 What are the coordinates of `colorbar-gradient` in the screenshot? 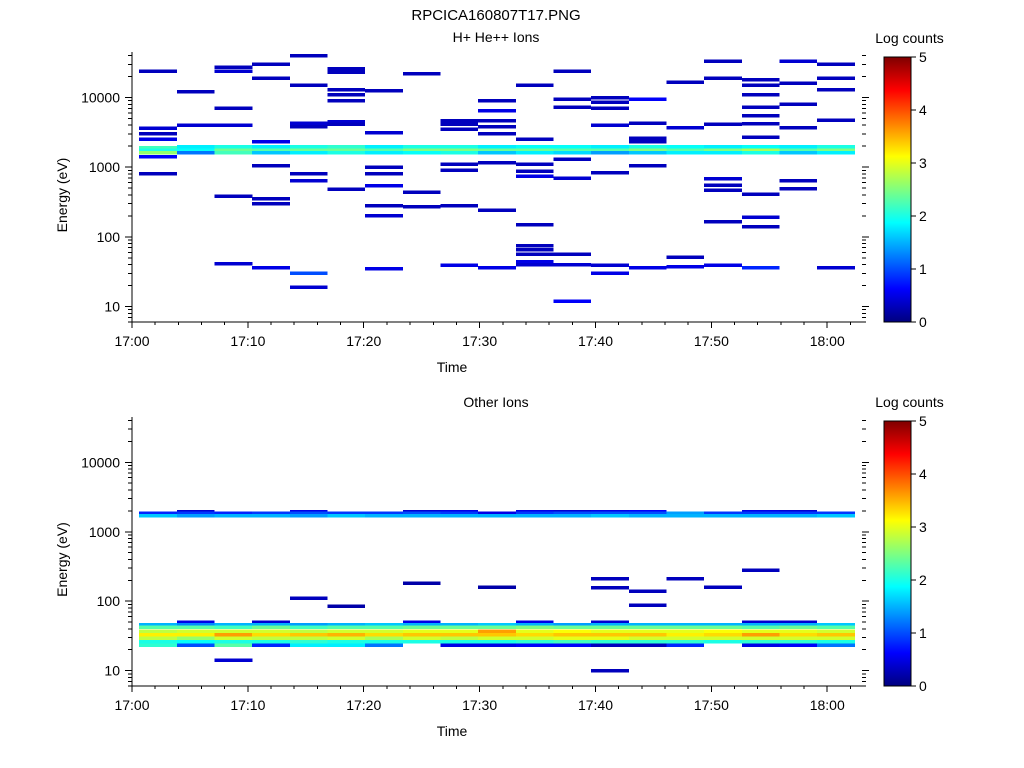 It's located at (897, 553).